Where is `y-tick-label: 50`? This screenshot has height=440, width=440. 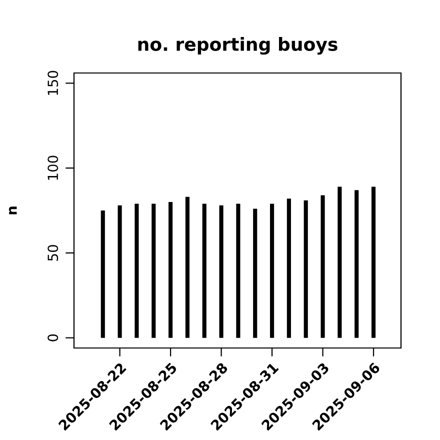
y-tick-label: 50 is located at coordinates (53, 253).